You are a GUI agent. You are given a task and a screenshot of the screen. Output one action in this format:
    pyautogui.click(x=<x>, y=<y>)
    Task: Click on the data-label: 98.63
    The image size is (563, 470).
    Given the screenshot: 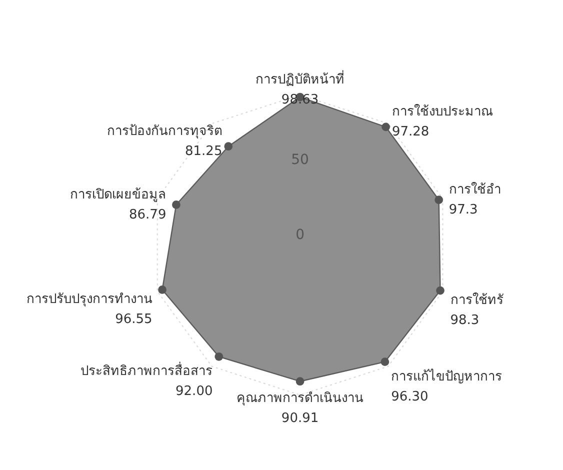 What is the action you would take?
    pyautogui.click(x=300, y=100)
    